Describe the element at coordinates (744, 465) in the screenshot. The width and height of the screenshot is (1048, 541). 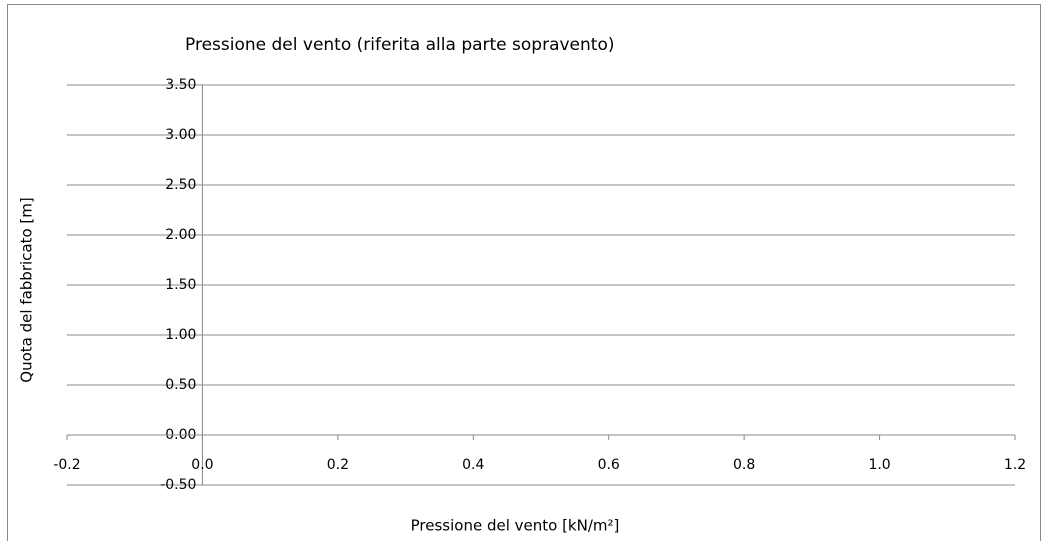
I see `x-tick-label: 0.8` at that location.